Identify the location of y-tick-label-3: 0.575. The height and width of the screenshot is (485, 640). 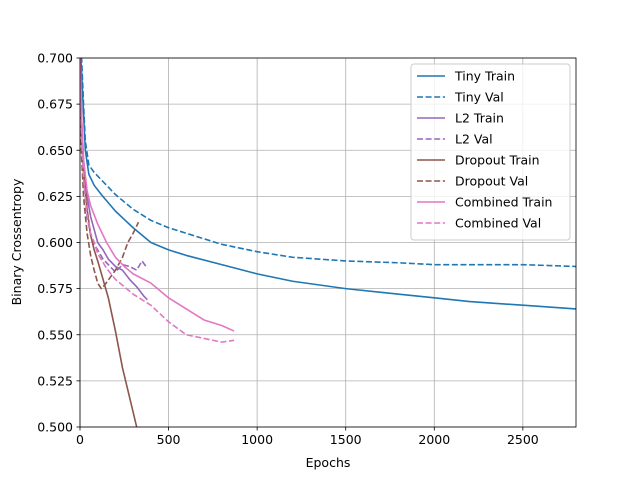
(55, 288).